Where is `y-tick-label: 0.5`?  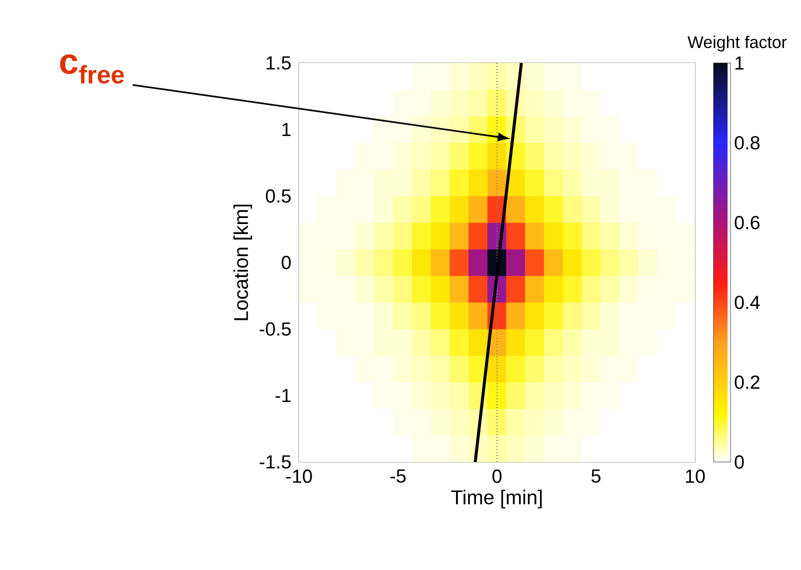 y-tick-label: 0.5 is located at coordinates (278, 196).